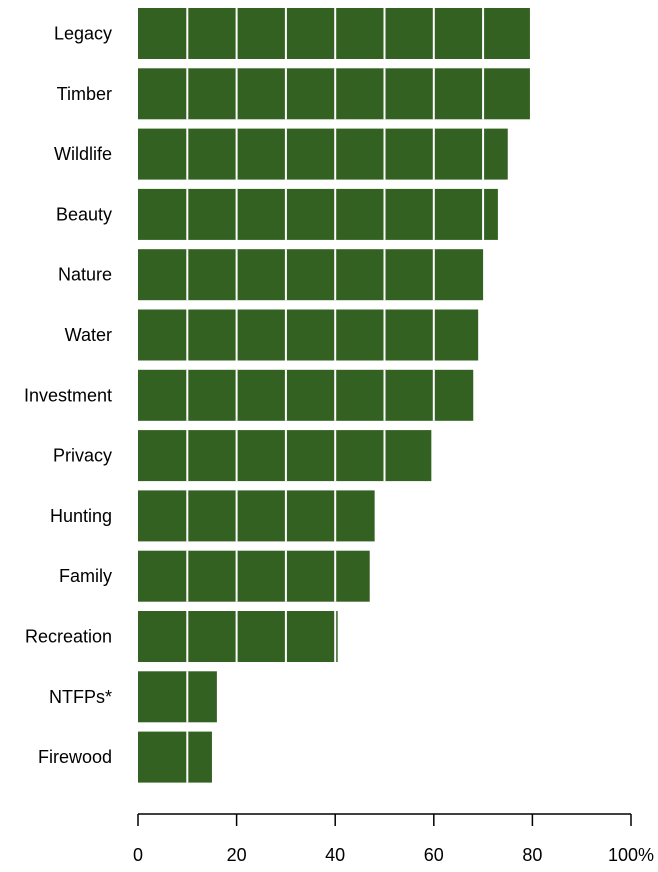  What do you see at coordinates (306, 395) in the screenshot?
I see `bar-investment` at bounding box center [306, 395].